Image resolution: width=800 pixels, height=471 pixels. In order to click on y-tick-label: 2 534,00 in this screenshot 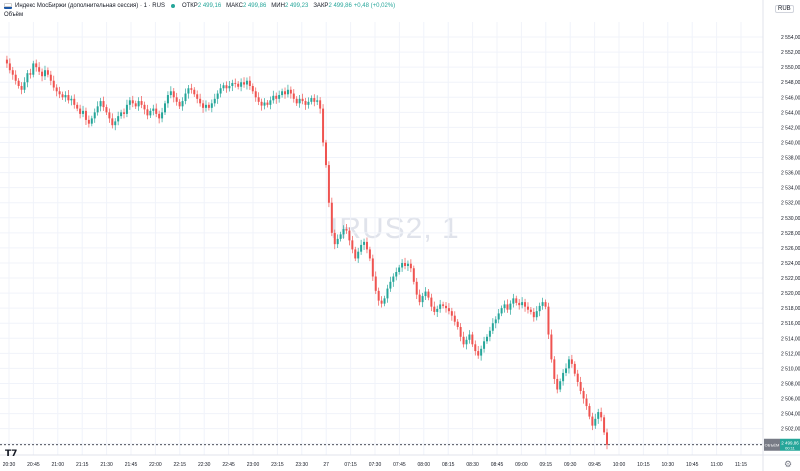, I will do `click(790, 189)`.